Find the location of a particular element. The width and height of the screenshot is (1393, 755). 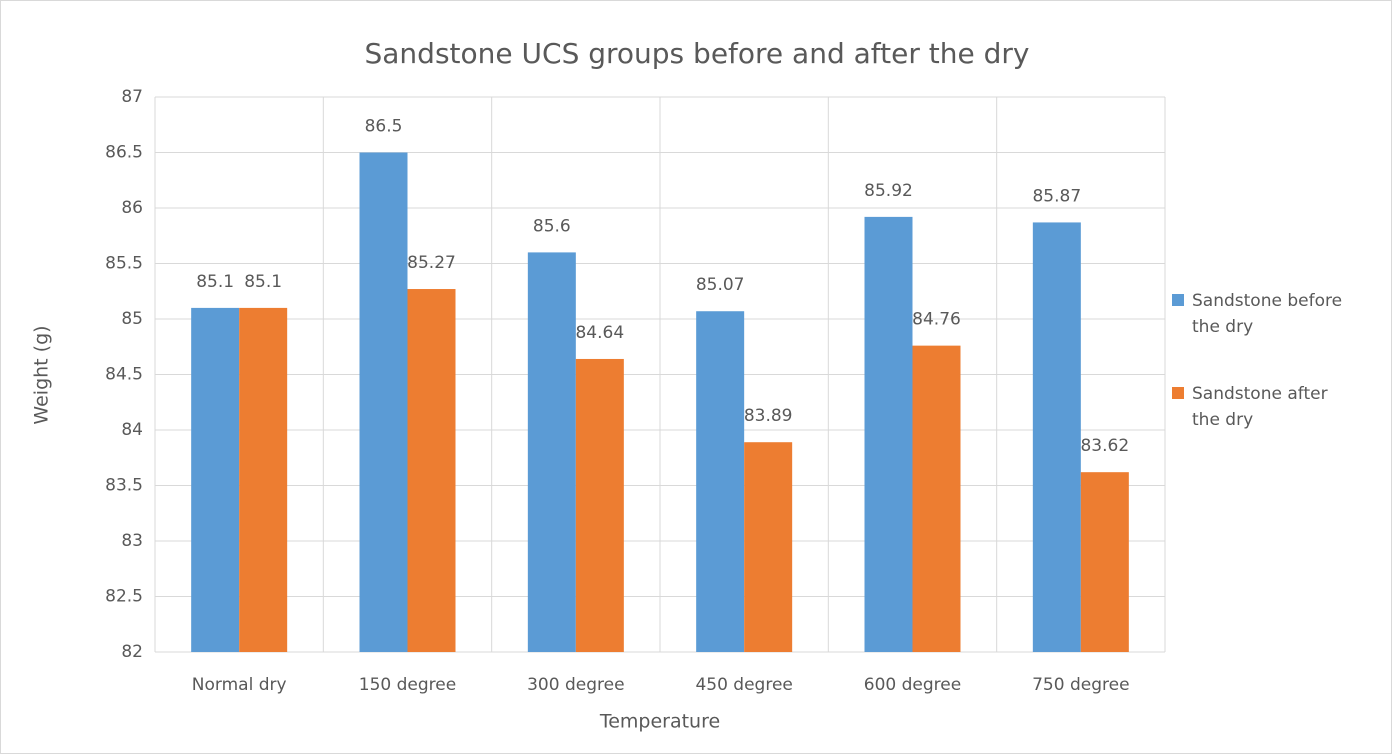

x-tick-label: 450 degree is located at coordinates (743, 685).